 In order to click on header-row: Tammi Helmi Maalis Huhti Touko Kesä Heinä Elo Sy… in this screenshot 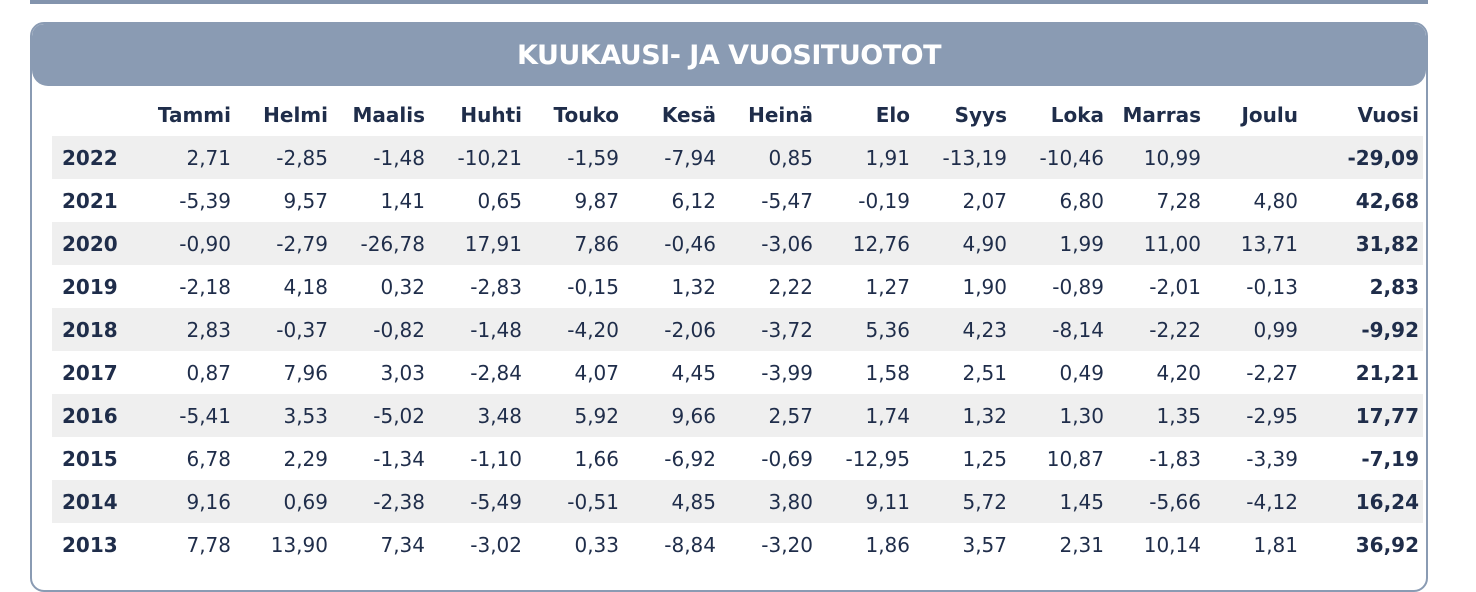, I will do `click(737, 115)`.